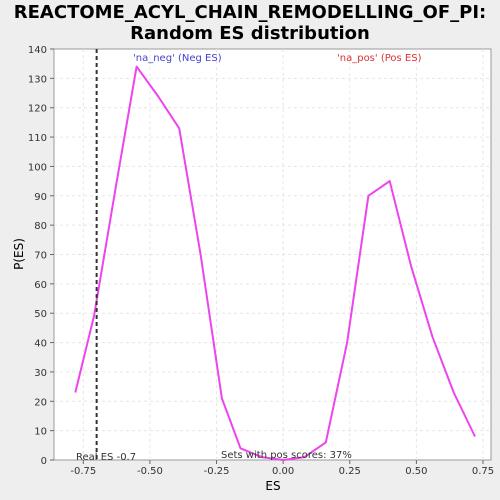 The width and height of the screenshot is (500, 500). I want to click on y-tick-label: 80, so click(40, 226).